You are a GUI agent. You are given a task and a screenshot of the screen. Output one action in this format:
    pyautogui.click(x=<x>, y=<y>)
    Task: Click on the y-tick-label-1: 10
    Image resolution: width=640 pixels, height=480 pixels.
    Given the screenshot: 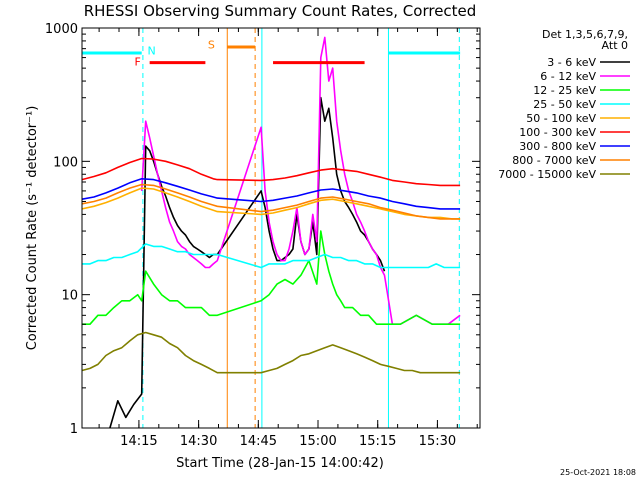 What is the action you would take?
    pyautogui.click(x=69, y=296)
    